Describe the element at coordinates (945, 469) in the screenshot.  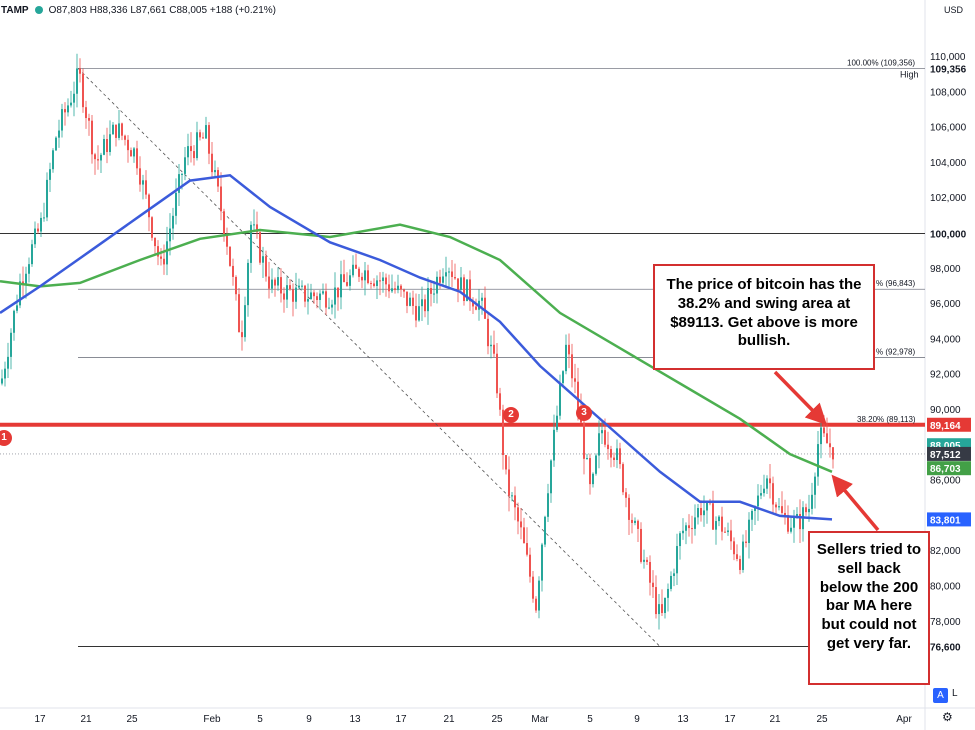
I see `price-tag-label: 86,703` at that location.